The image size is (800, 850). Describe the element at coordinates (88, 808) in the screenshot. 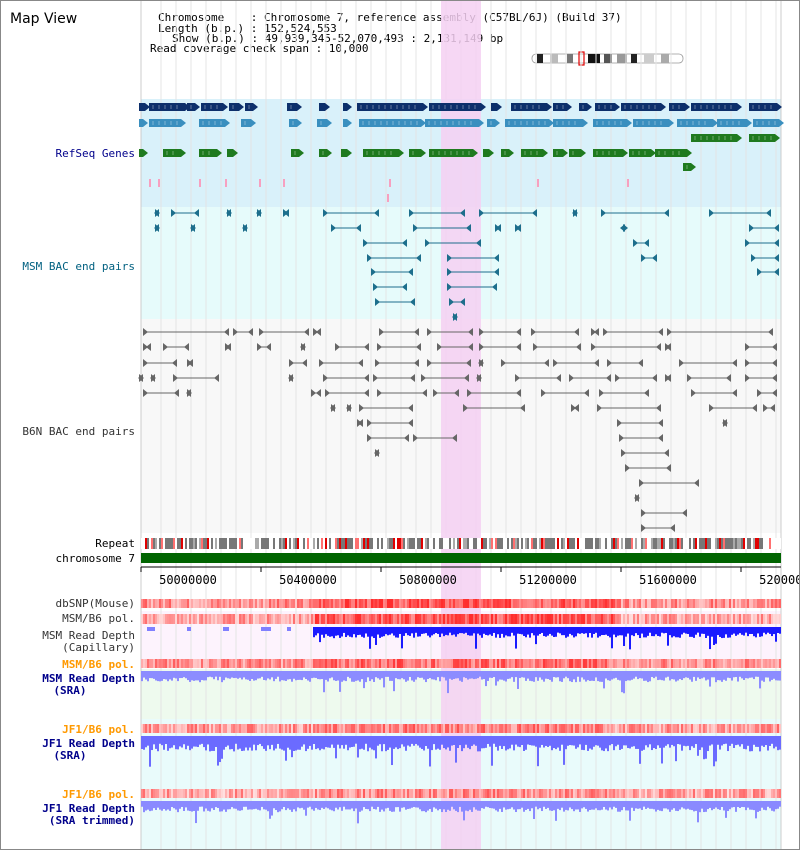

I see `track-label-jf1-read-depth-trimmed: JF1 Read Depth` at that location.